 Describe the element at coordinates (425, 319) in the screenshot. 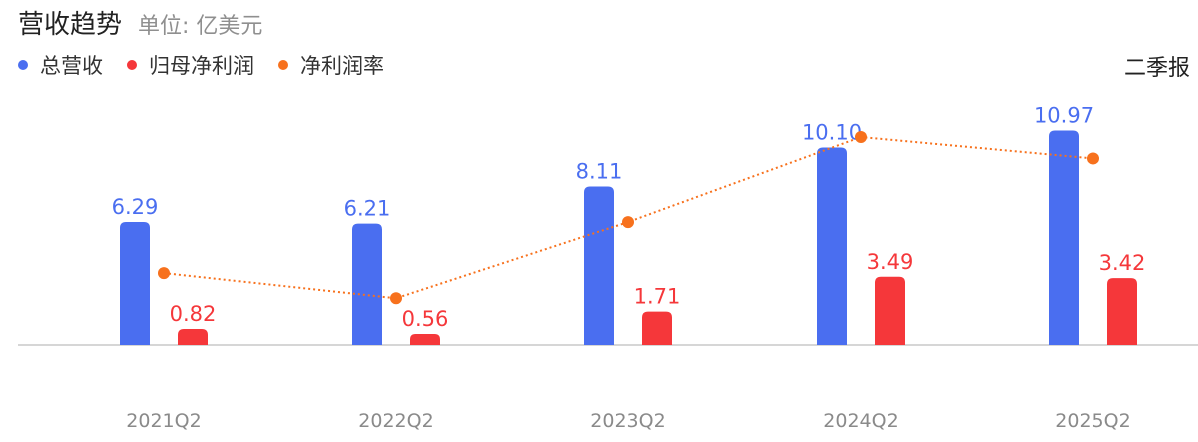

I see `net-profit-value-label: 0.56` at that location.